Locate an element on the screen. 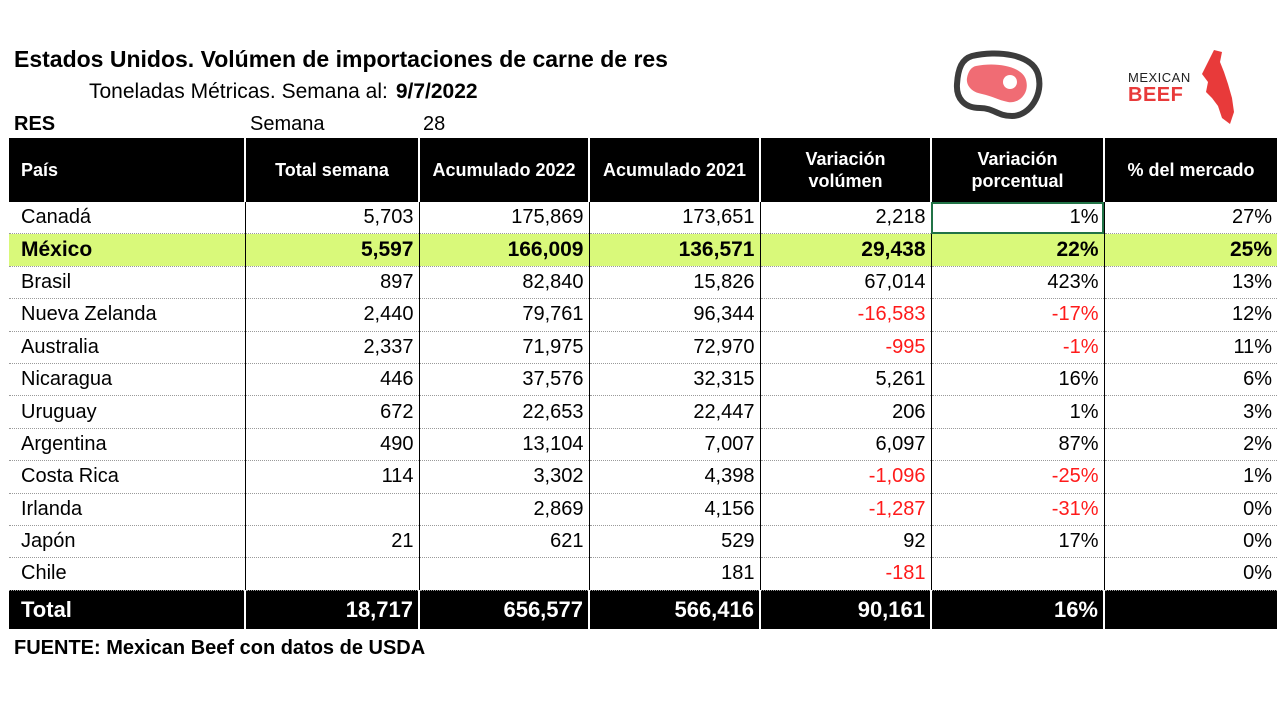 This screenshot has height=720, width=1280. cell-acumulado-2021: 32,315 is located at coordinates (675, 380).